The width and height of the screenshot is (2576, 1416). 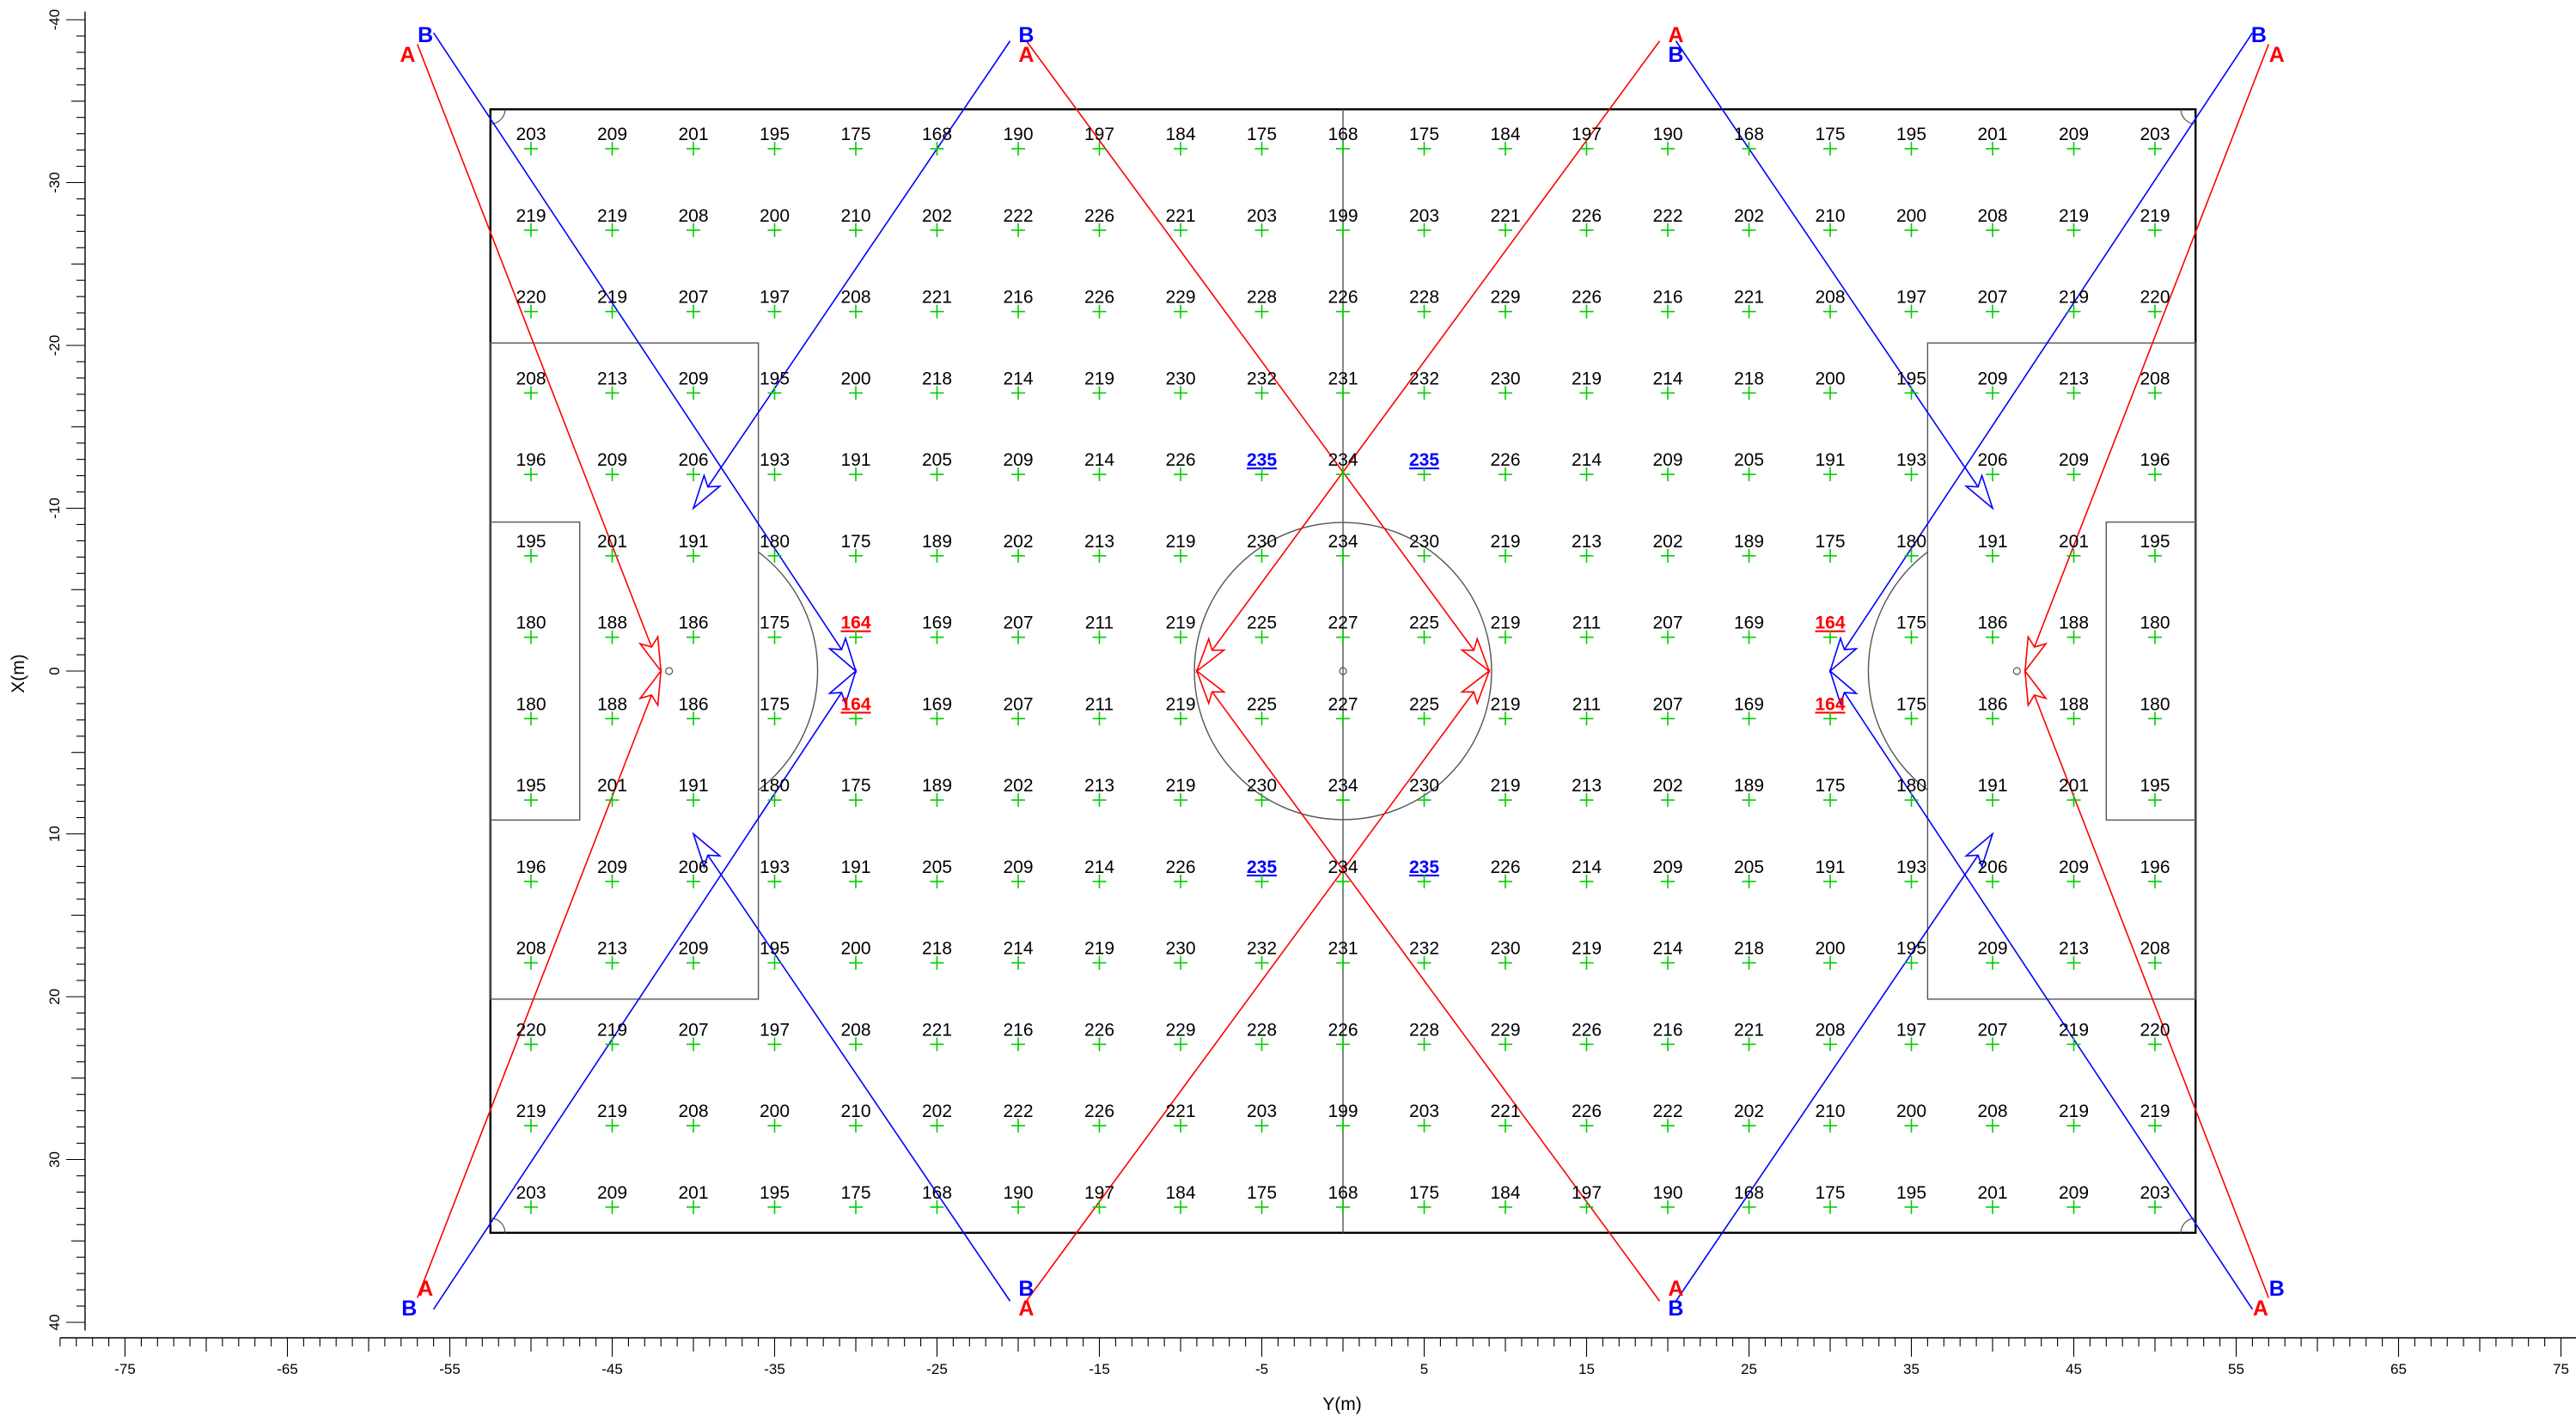 I want to click on y-axis-ruler: -75 -65 -55 -45 -35 -25 -15 -5 5 15 25 35 45 55 65 75, so click(x=1317, y=1357).